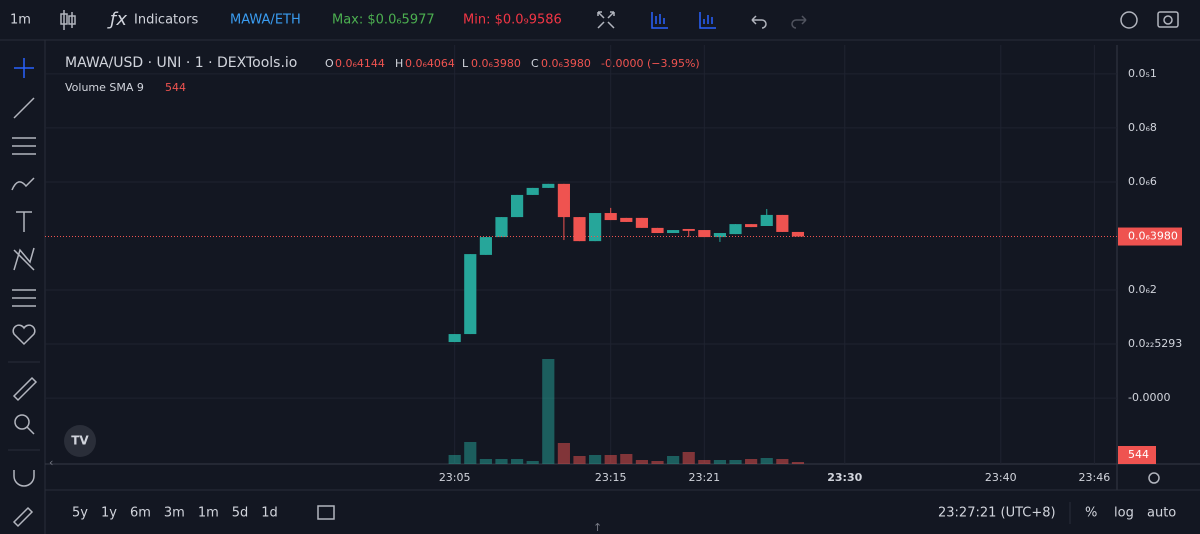 Image resolution: width=1200 pixels, height=534 pixels. What do you see at coordinates (799, 22) in the screenshot?
I see `redo-icon` at bounding box center [799, 22].